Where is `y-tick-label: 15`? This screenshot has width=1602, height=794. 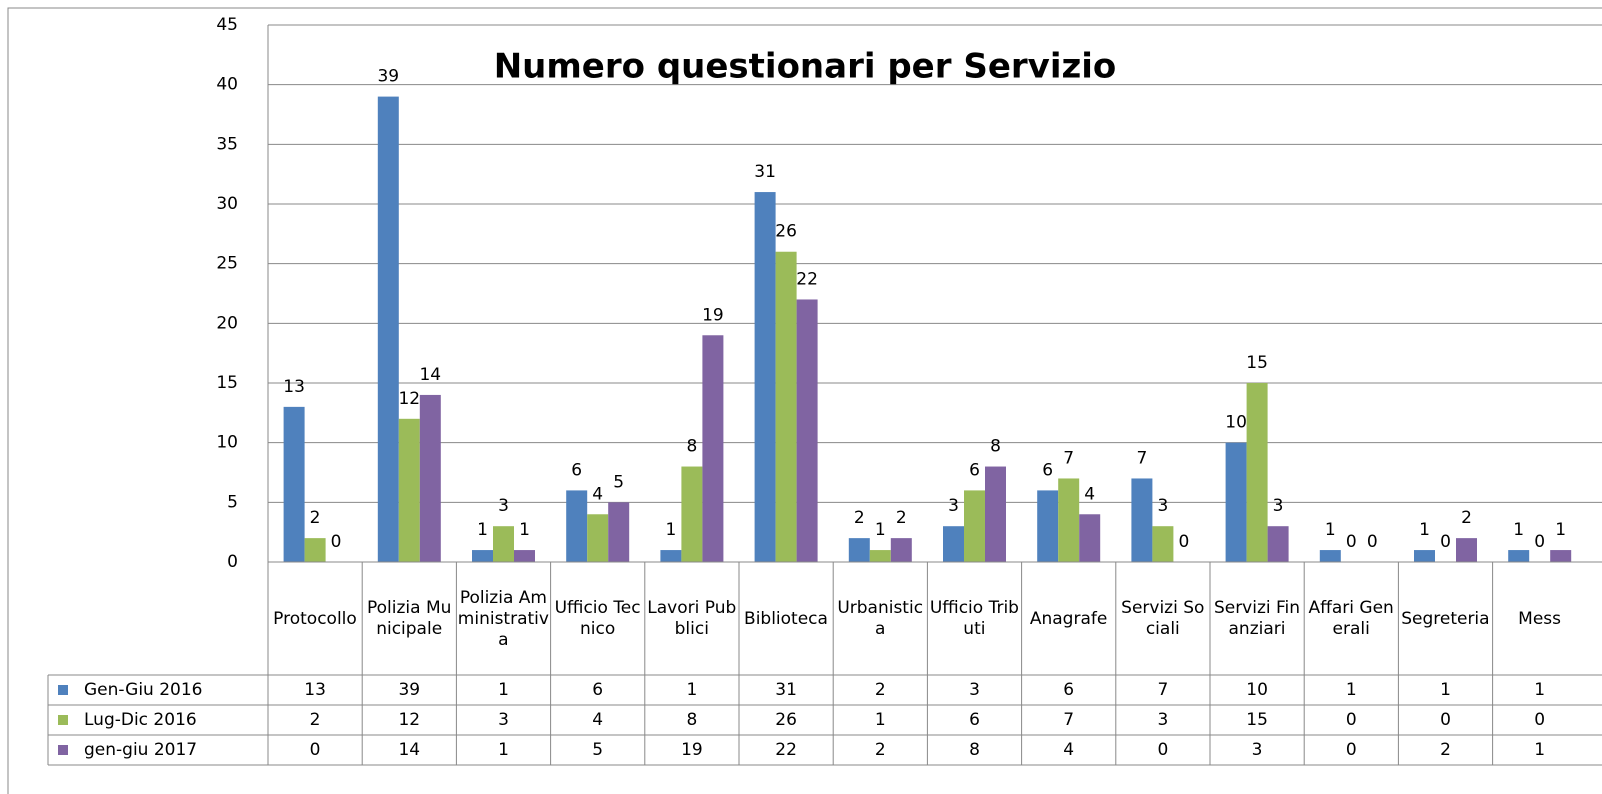 y-tick-label: 15 is located at coordinates (227, 383).